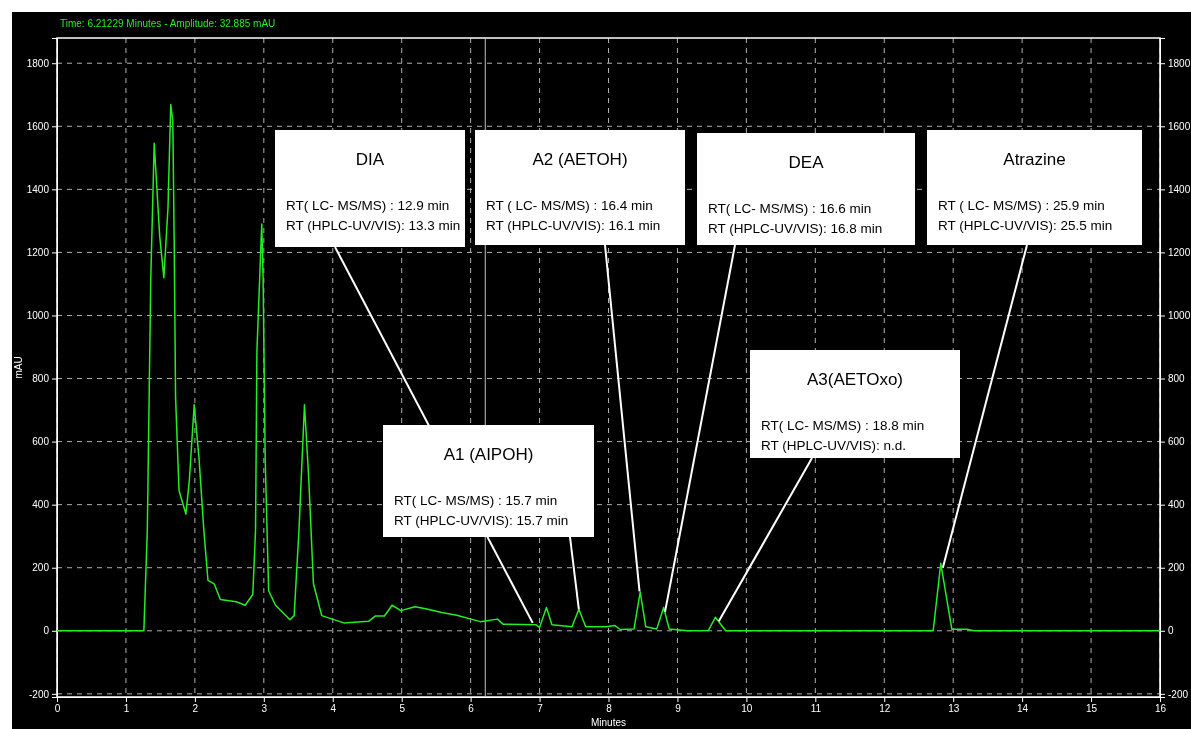  I want to click on annotation: RT( LC- MS/MS) : 12.9 min, so click(368, 205).